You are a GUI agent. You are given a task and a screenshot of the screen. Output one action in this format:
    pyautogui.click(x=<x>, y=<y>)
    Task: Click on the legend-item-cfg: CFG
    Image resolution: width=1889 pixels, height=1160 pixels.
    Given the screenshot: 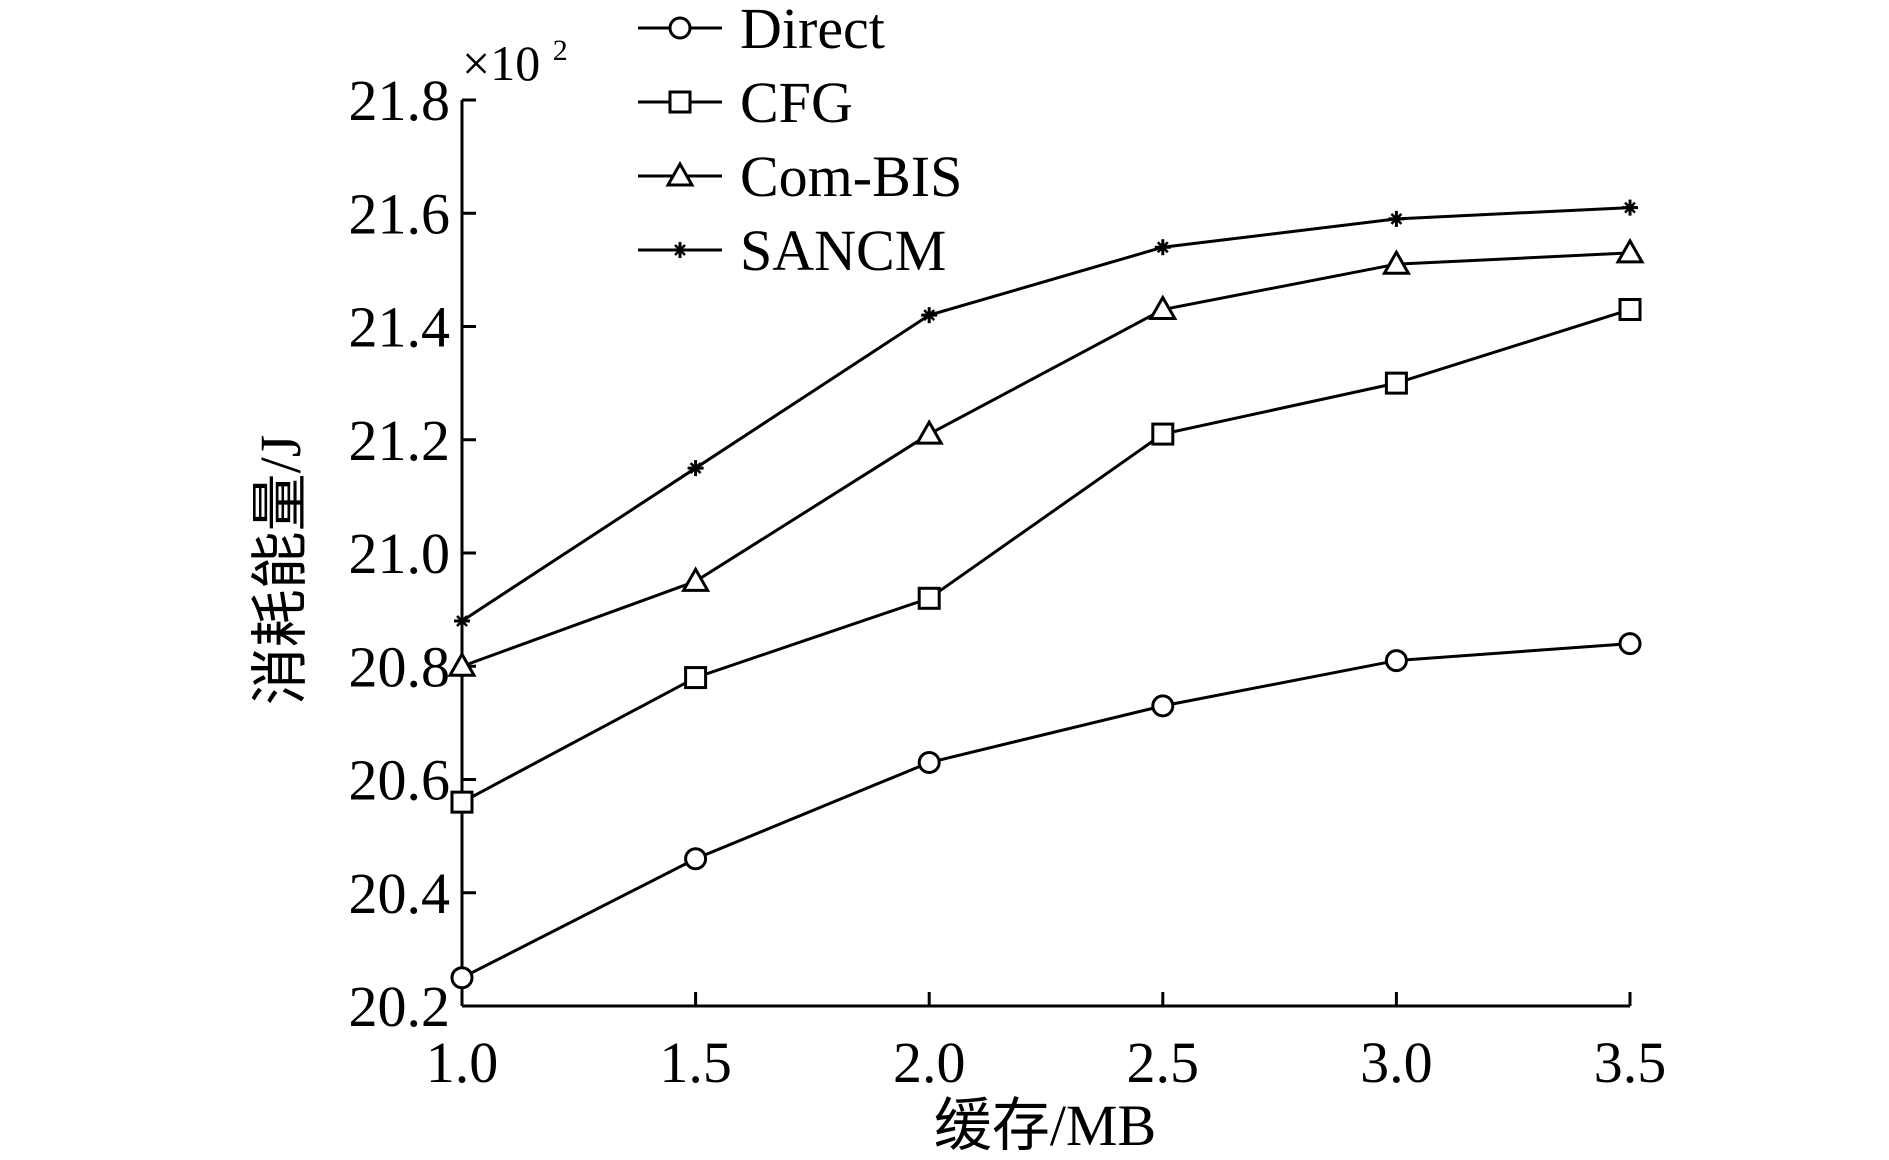 What is the action you would take?
    pyautogui.click(x=745, y=102)
    